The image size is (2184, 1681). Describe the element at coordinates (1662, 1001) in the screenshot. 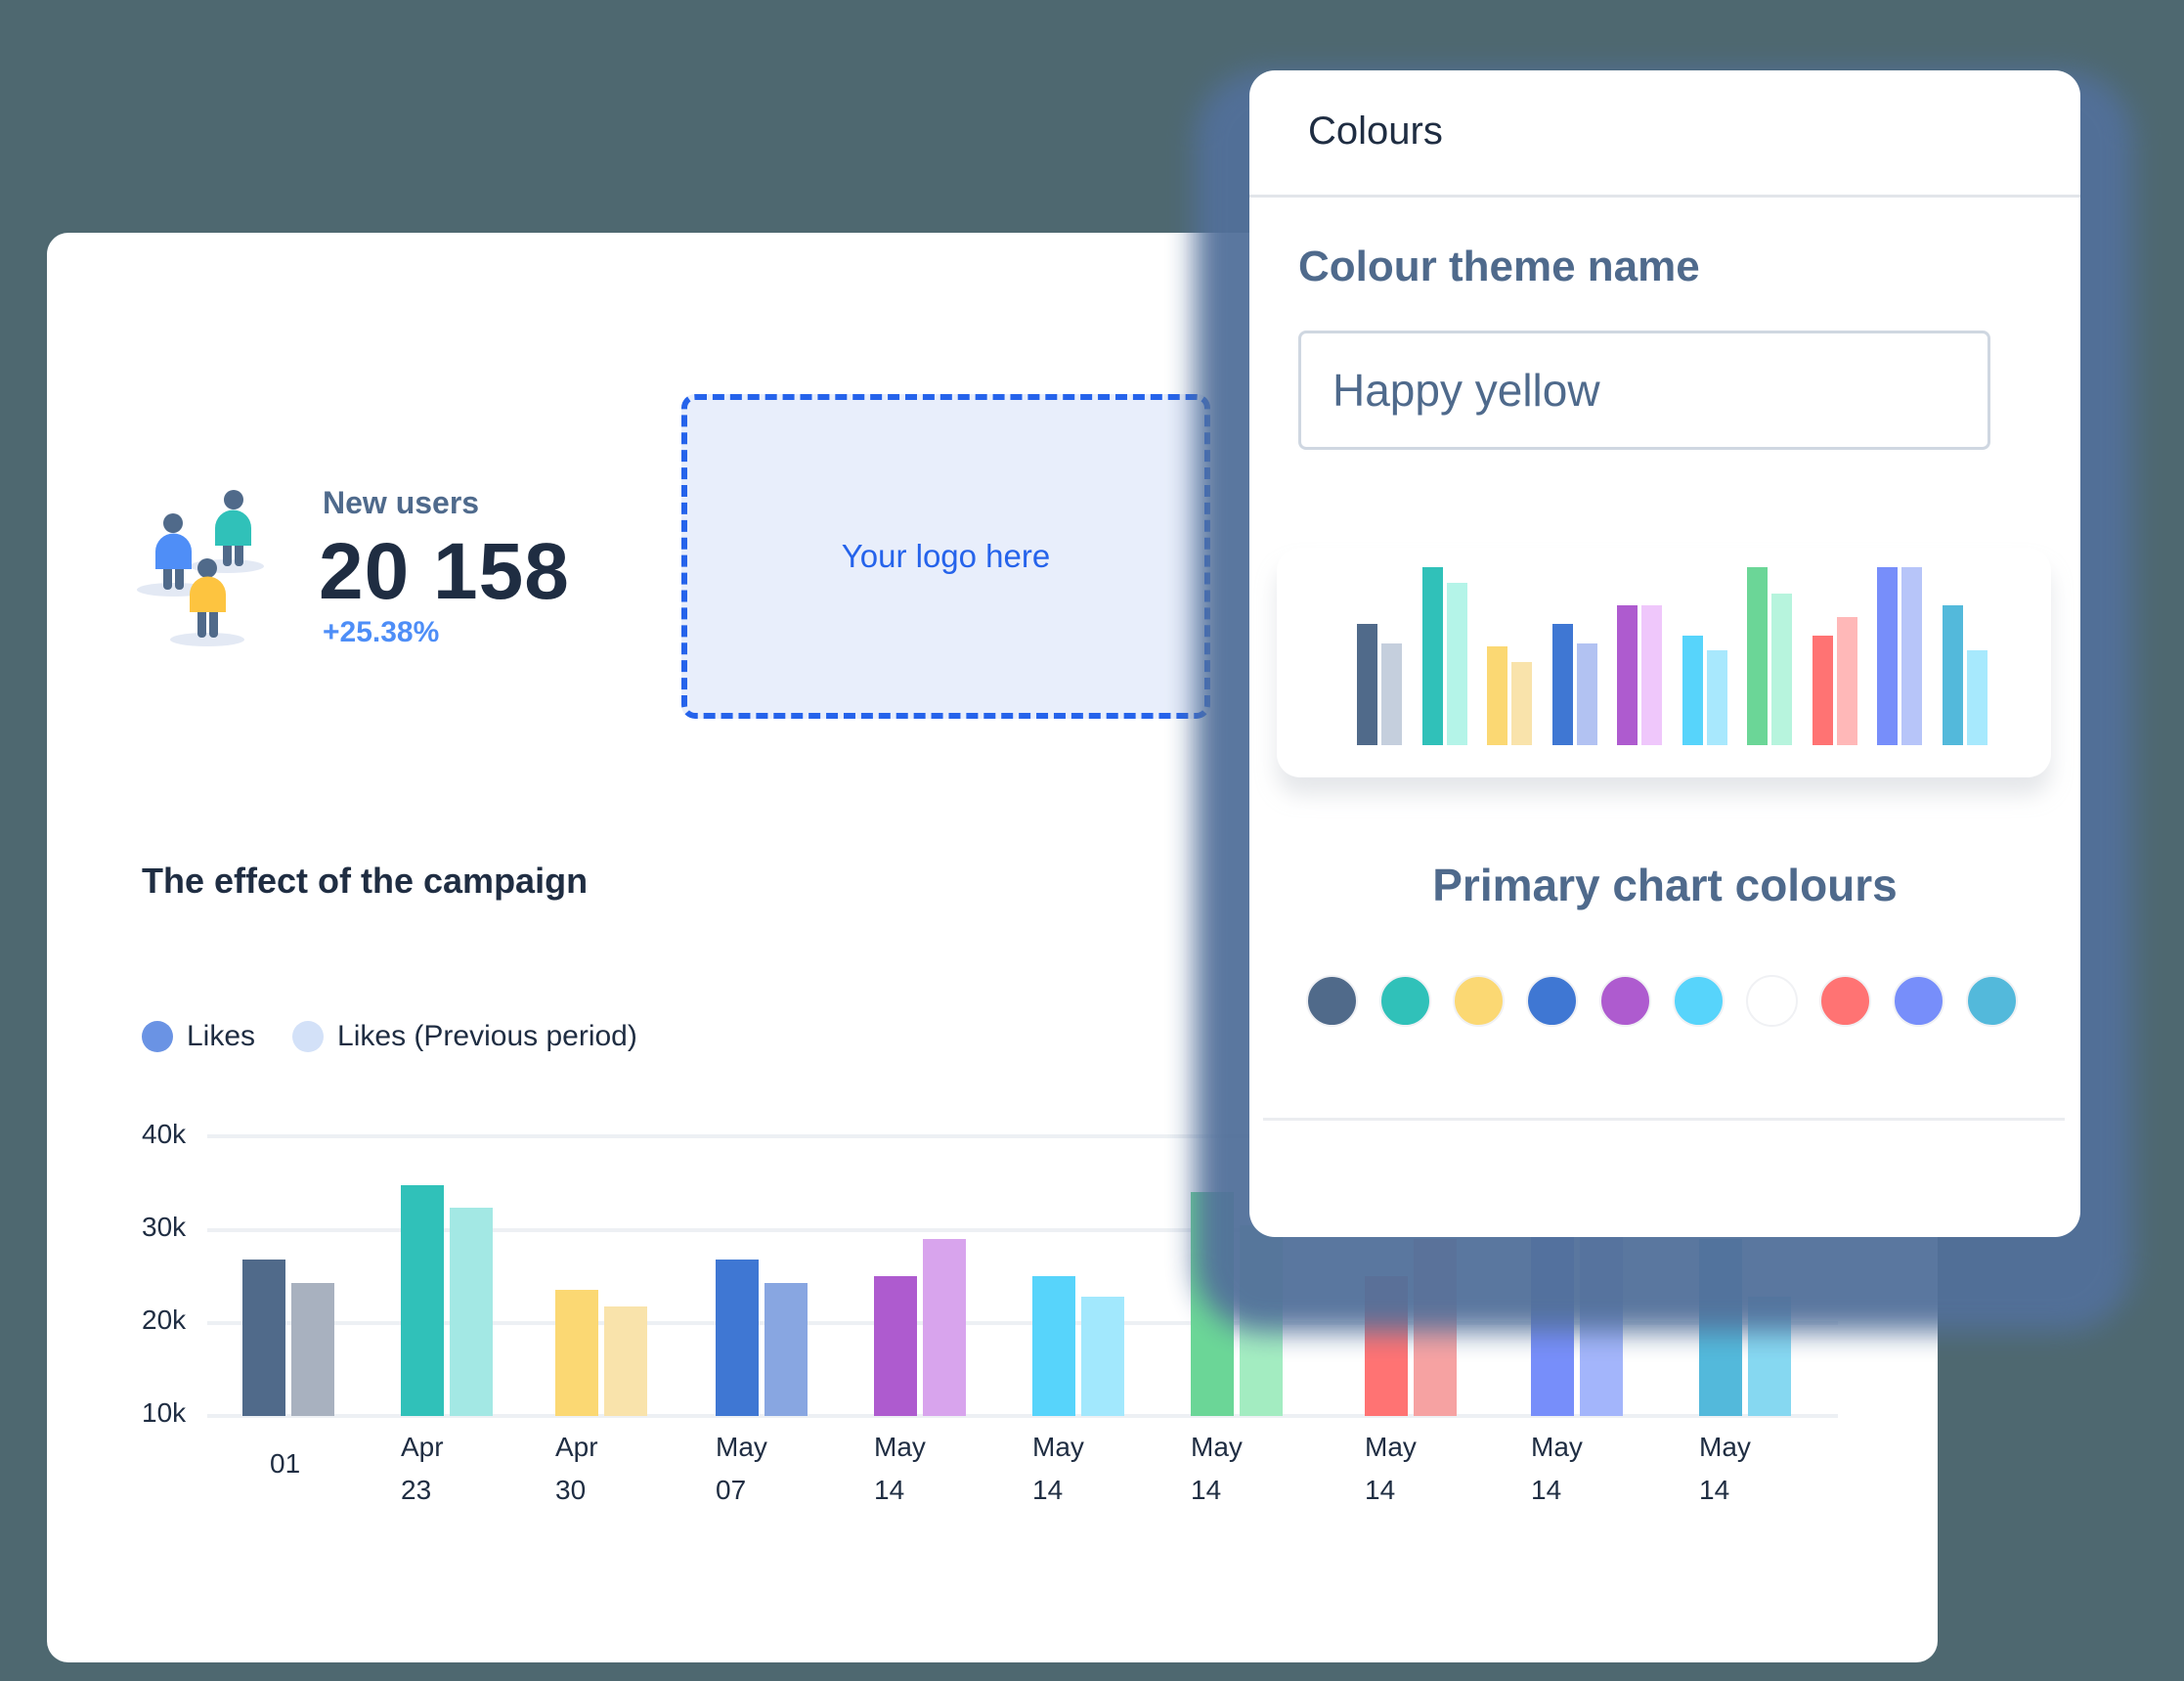

I see `colour-swatches` at that location.